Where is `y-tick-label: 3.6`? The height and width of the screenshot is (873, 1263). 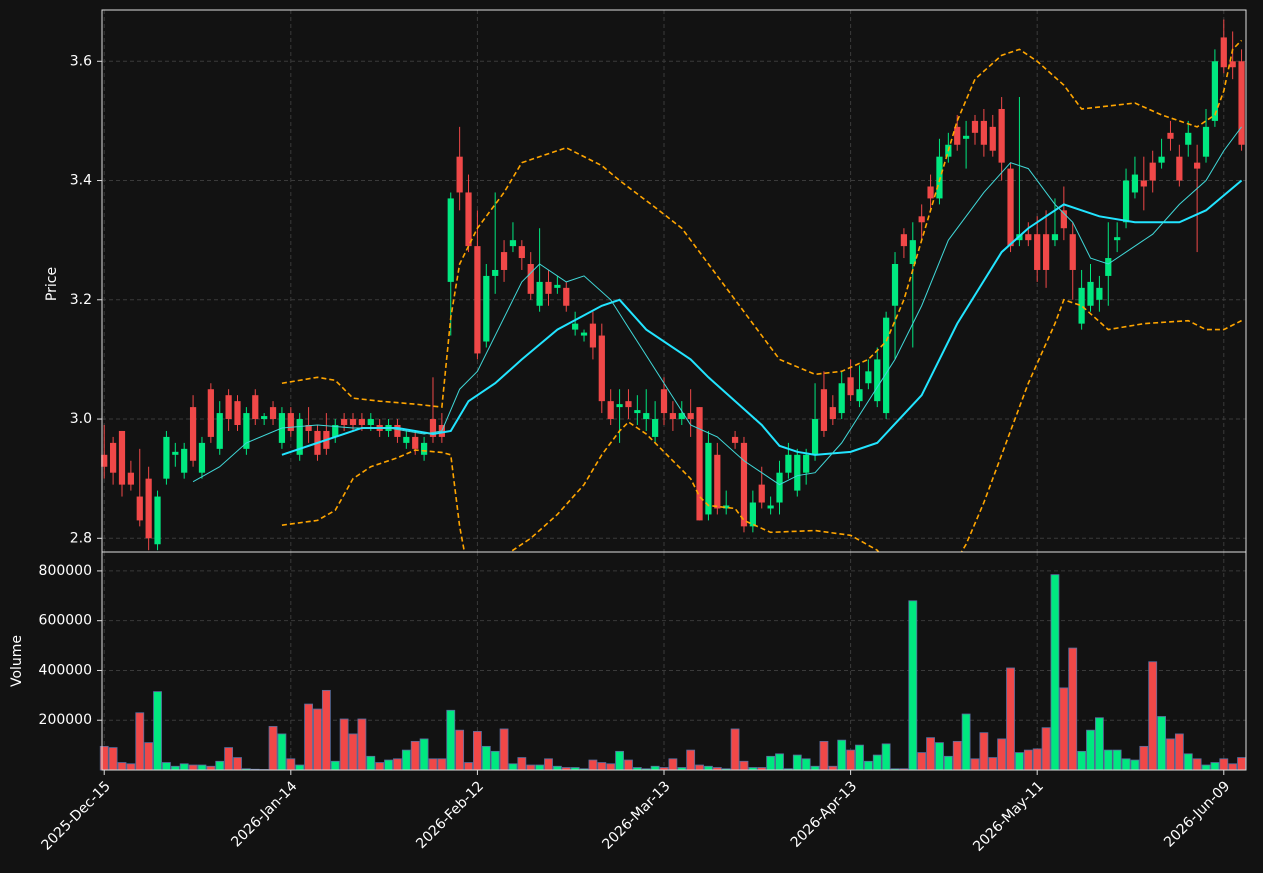 y-tick-label: 3.6 is located at coordinates (81, 61).